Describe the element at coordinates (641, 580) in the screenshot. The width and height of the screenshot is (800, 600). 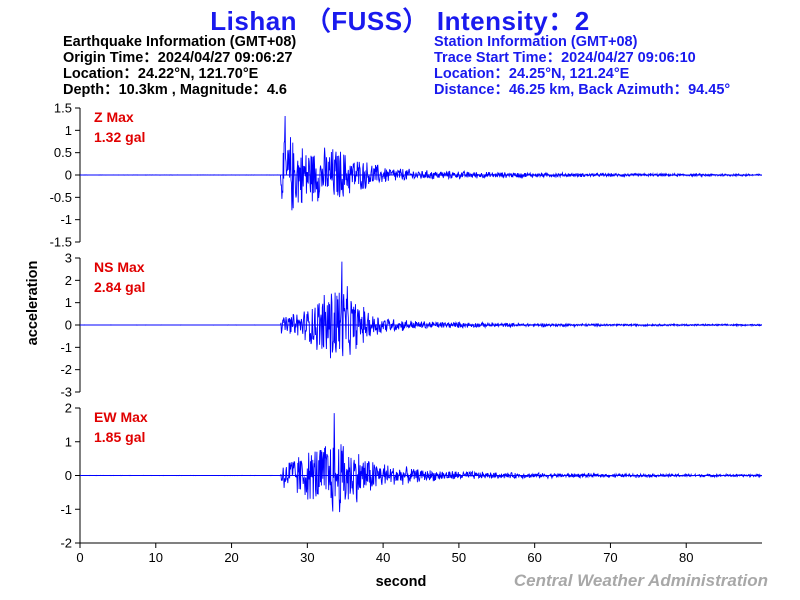
I see `credit-text: Central Weather Administration` at that location.